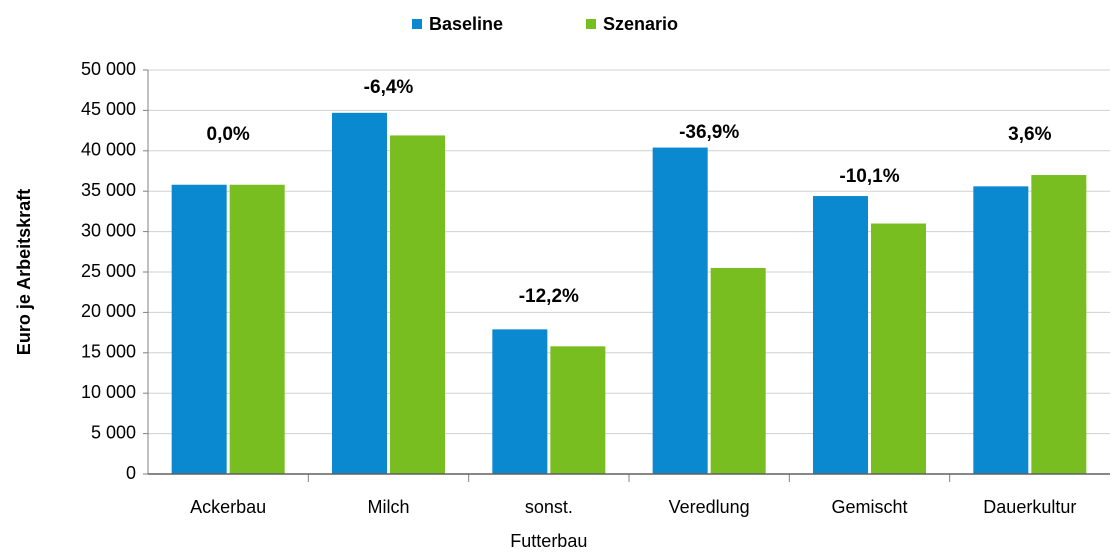  Describe the element at coordinates (108, 230) in the screenshot. I see `y-tick-label: 30 000` at that location.